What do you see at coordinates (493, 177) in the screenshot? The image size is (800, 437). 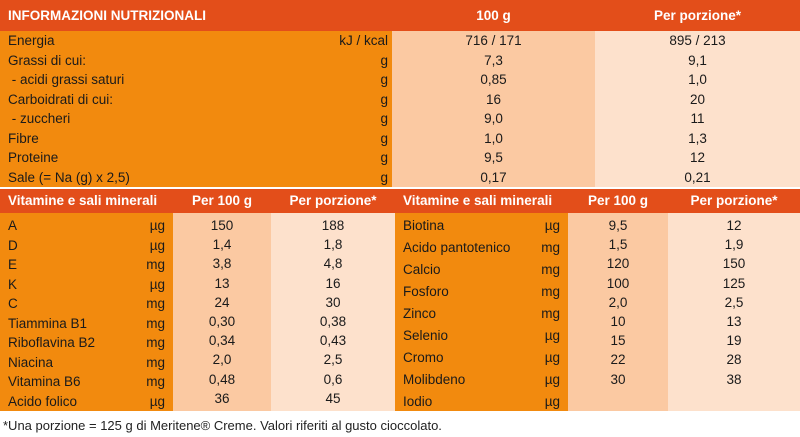 I see `value-per-100g: 0,17` at bounding box center [493, 177].